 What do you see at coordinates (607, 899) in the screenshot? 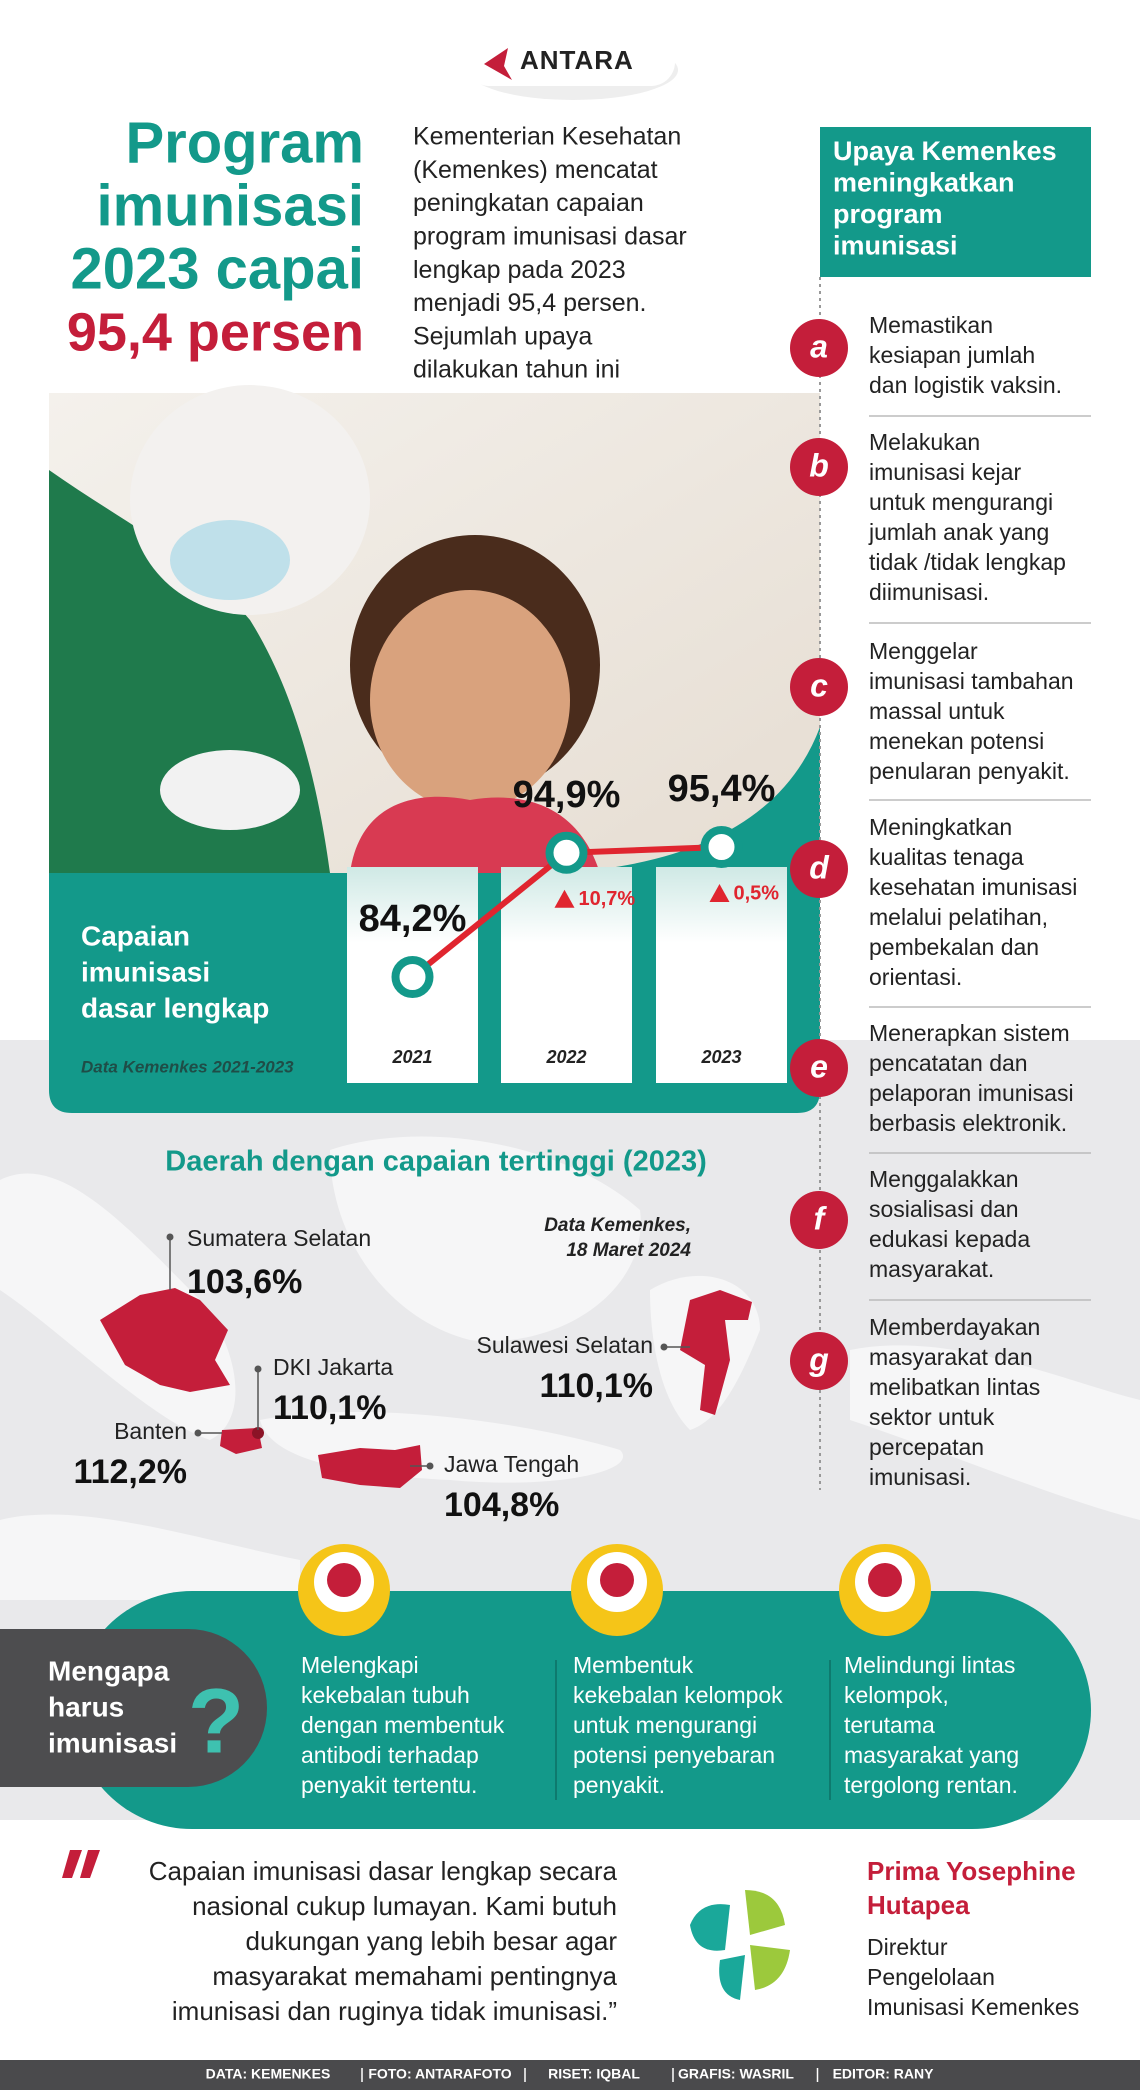
I see `change-label: 10,7%` at bounding box center [607, 899].